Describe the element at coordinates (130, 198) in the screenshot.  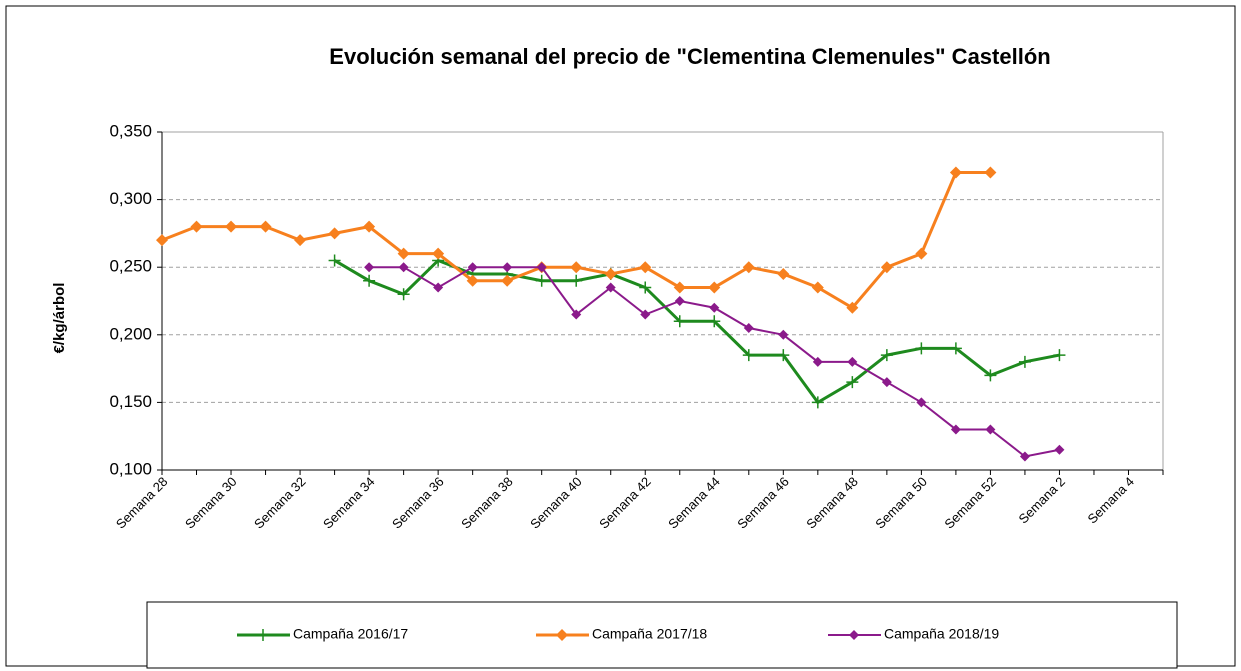
I see `y-tick-label: 0,300` at that location.